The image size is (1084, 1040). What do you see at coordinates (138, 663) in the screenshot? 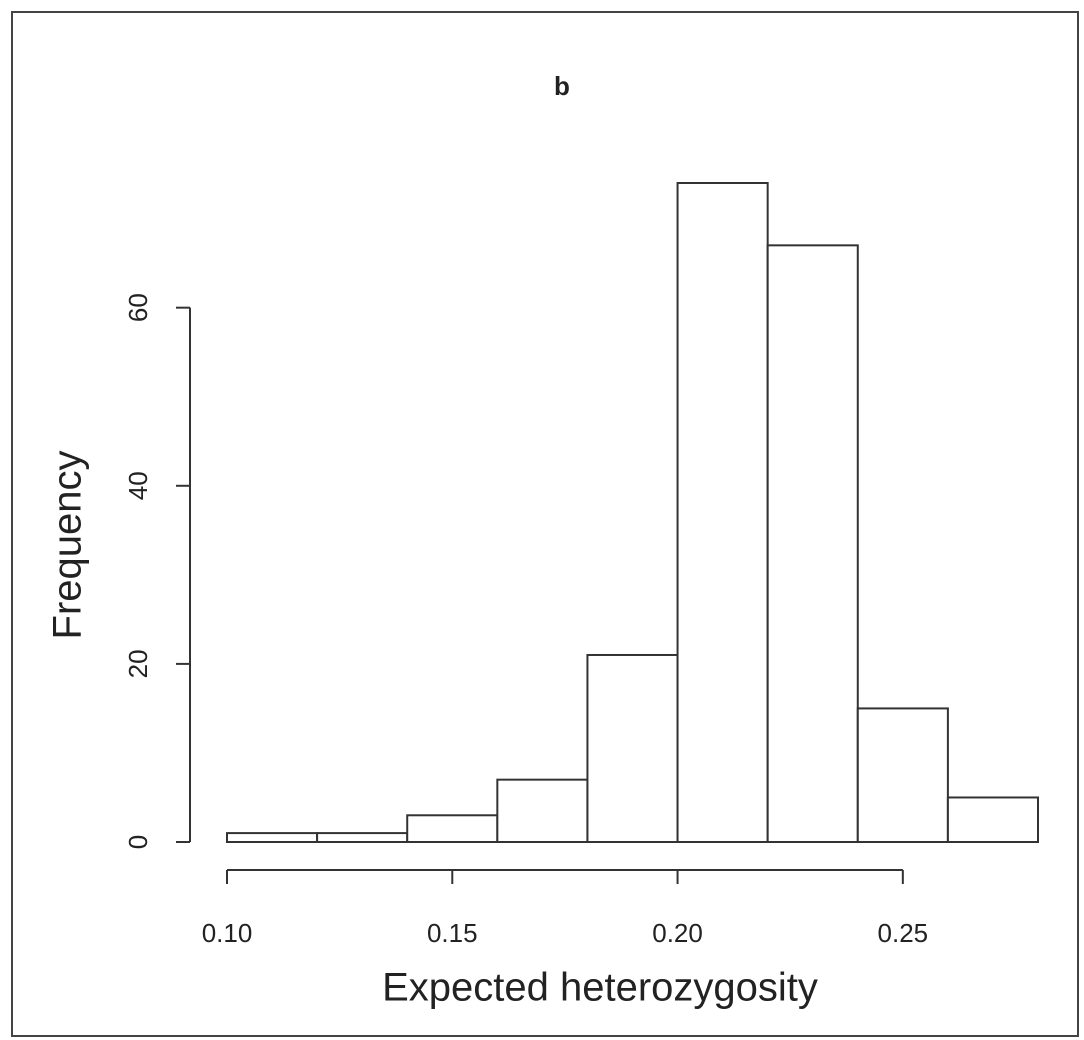
I see `y-tick-label: 20` at bounding box center [138, 663].